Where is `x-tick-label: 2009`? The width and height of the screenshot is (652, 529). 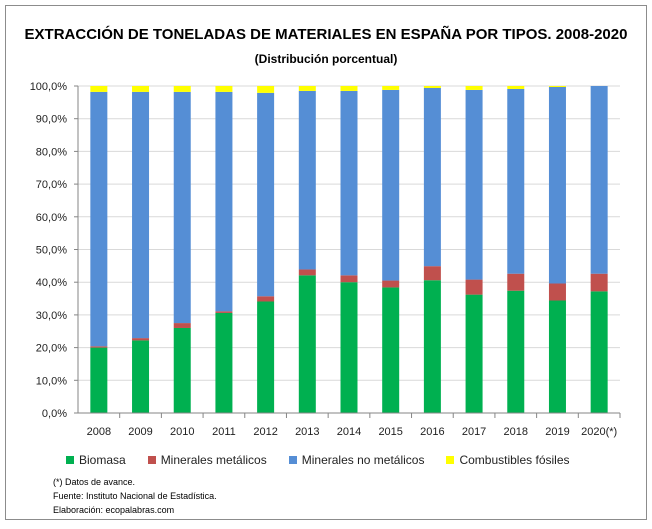
x-tick-label: 2009 is located at coordinates (140, 432).